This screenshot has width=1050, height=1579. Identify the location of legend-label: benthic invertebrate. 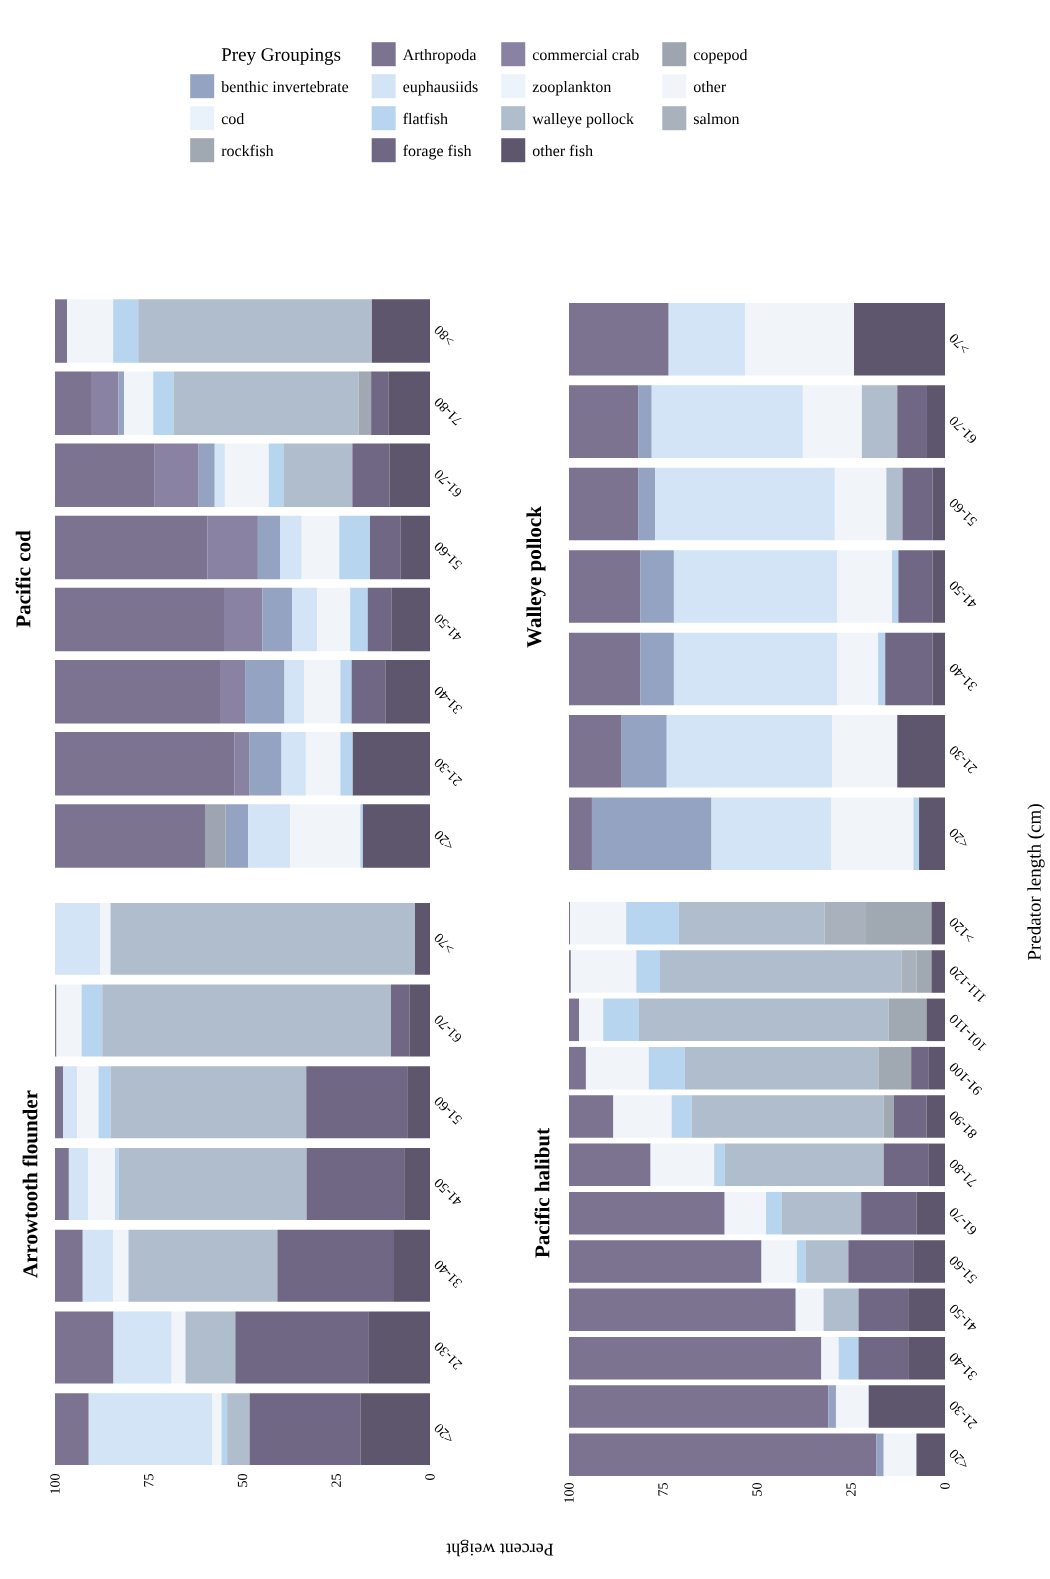
(285, 86).